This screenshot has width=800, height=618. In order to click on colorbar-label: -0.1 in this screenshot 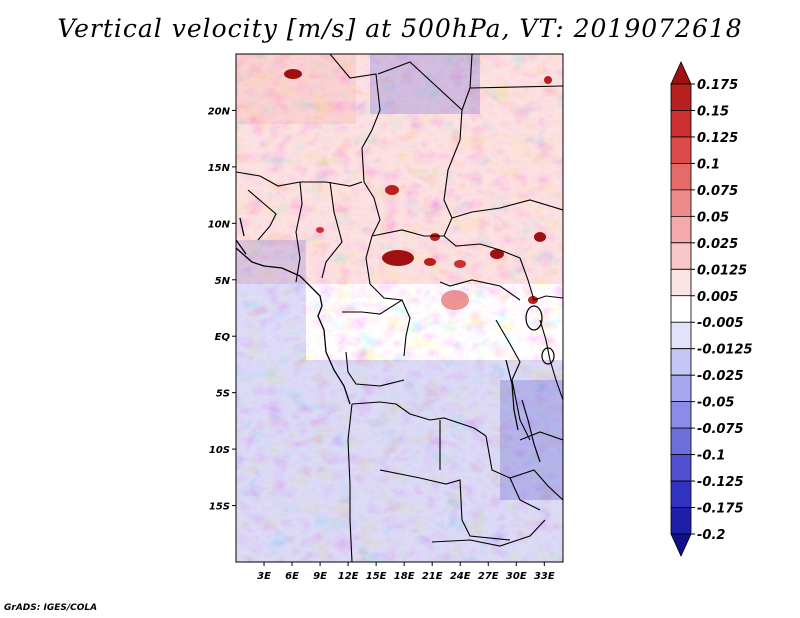, I will do `click(711, 456)`.